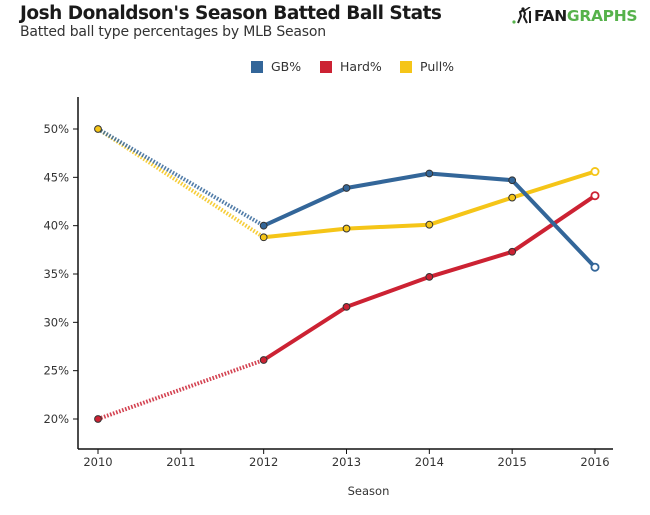 The height and width of the screenshot is (515, 650). What do you see at coordinates (180, 462) in the screenshot?
I see `x-tick-label: 2011` at bounding box center [180, 462].